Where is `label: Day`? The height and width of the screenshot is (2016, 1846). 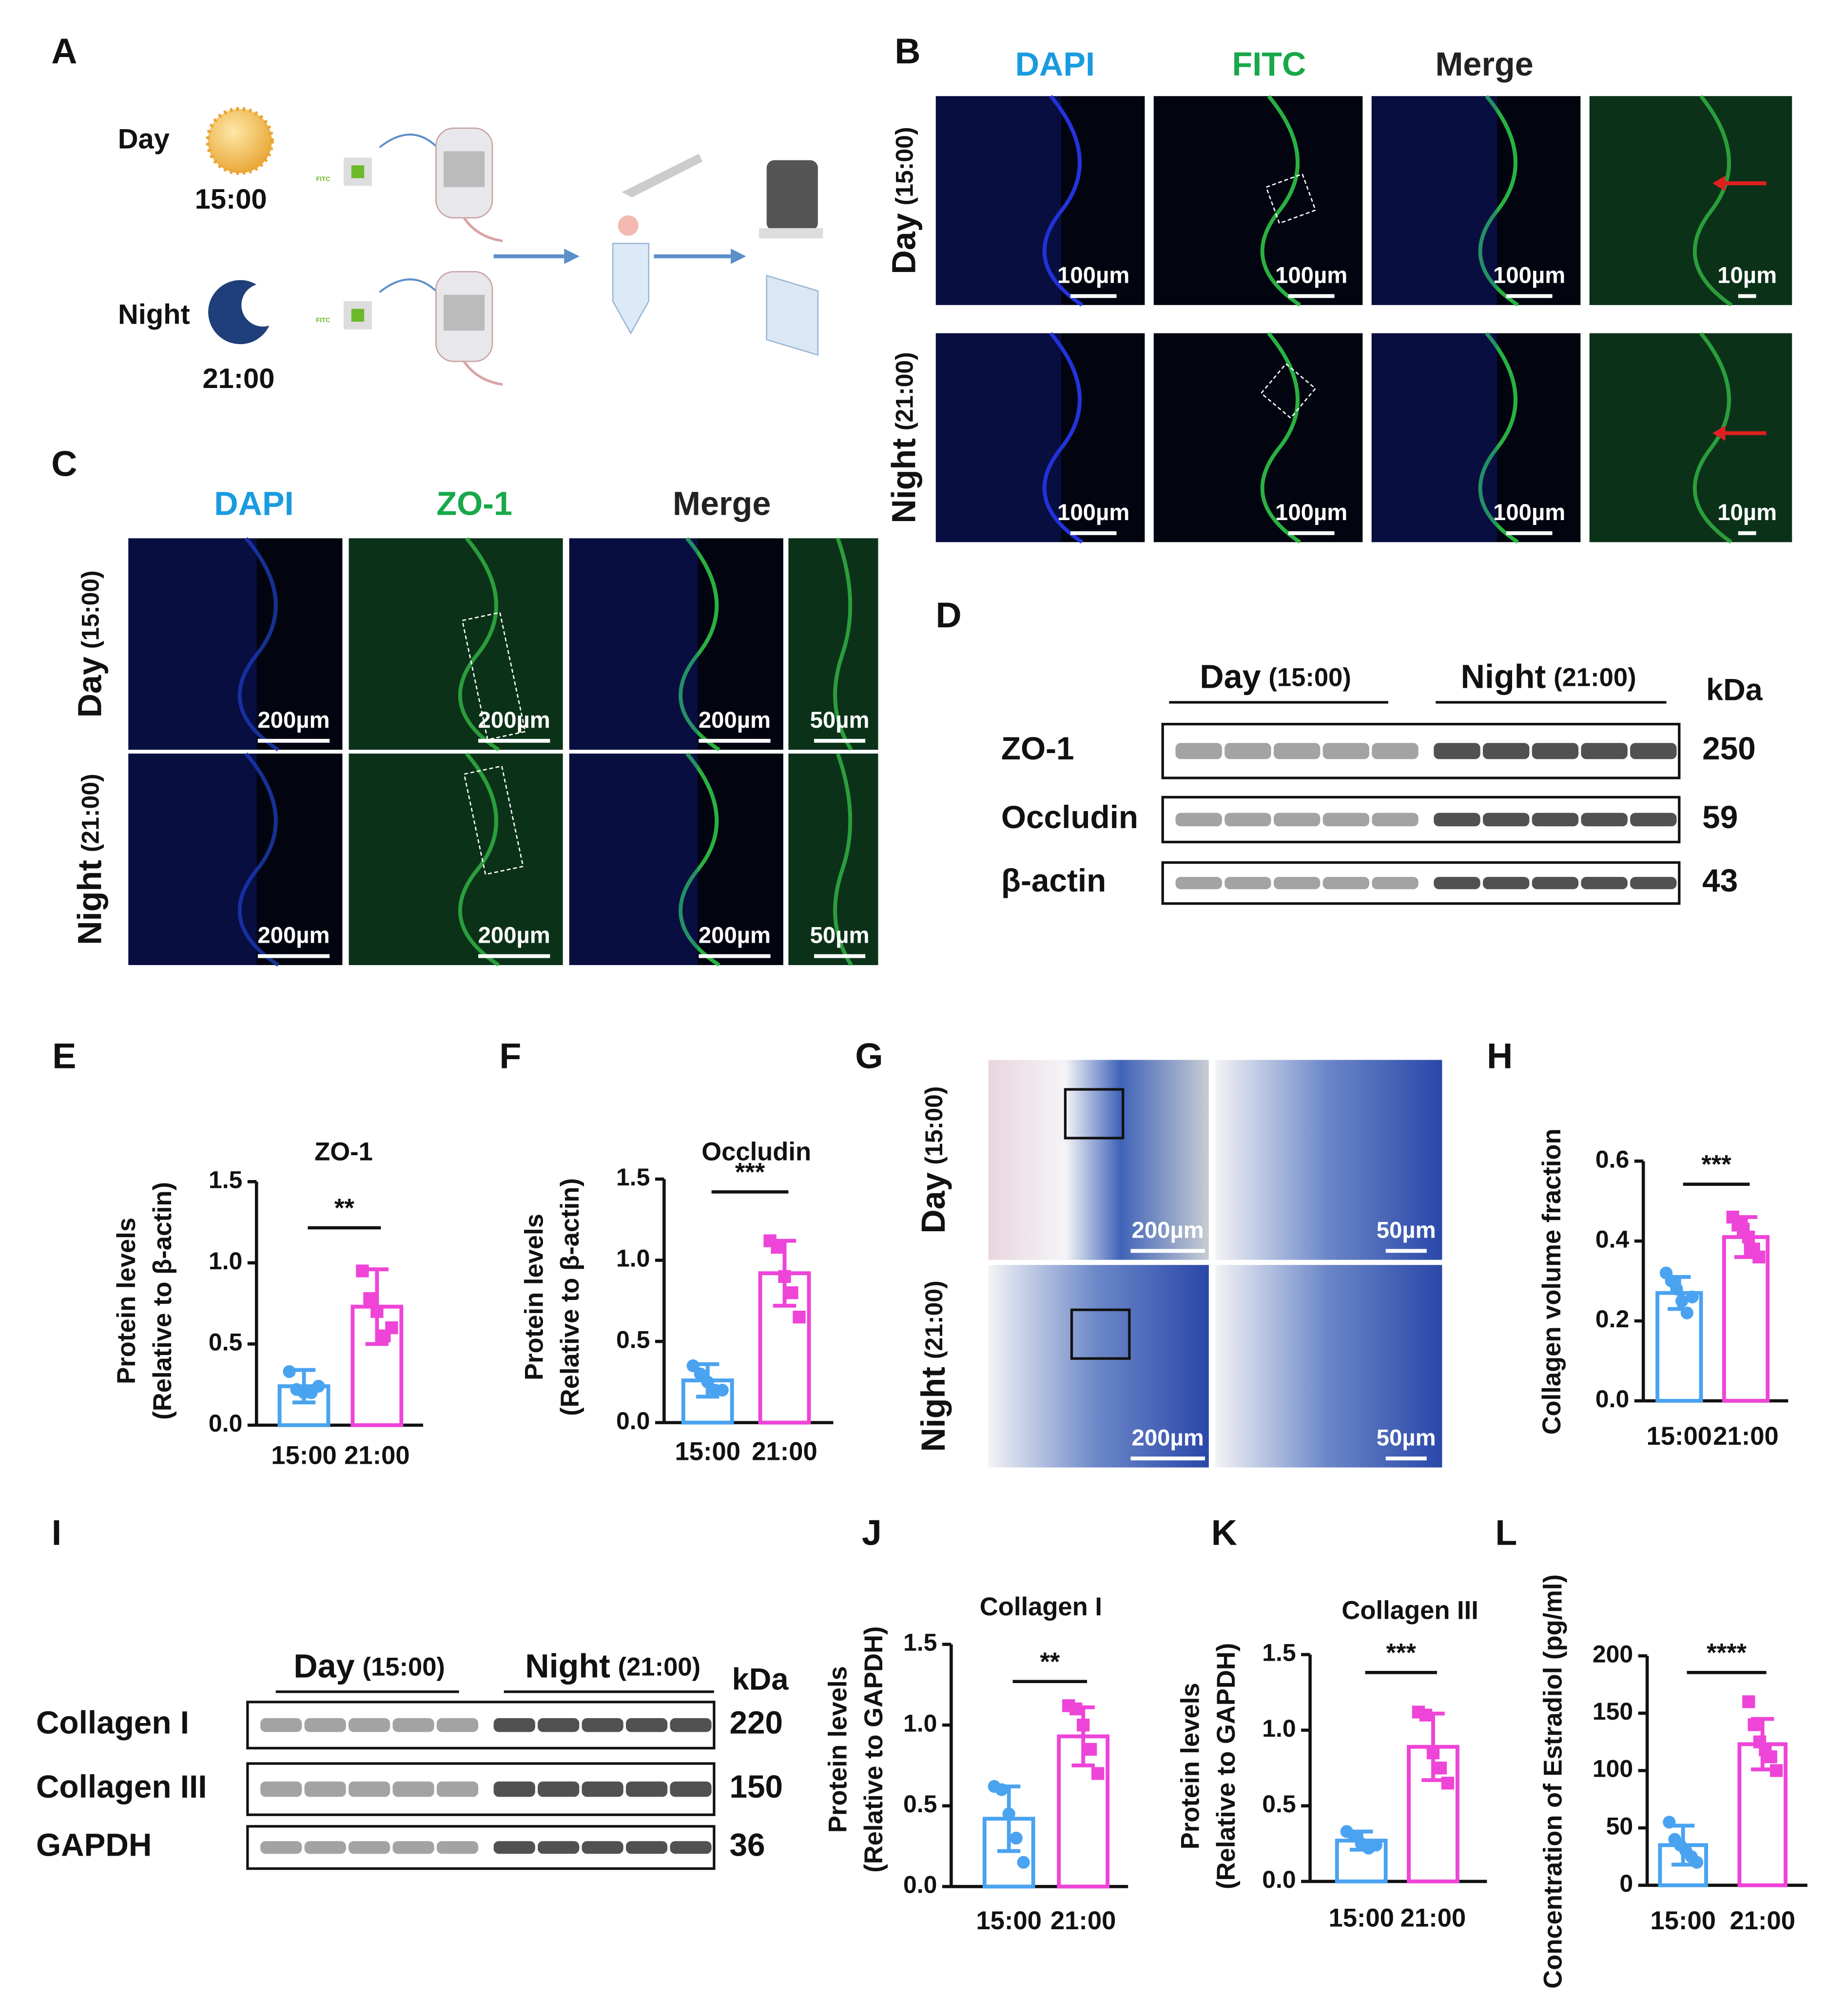 label: Day is located at coordinates (144, 139).